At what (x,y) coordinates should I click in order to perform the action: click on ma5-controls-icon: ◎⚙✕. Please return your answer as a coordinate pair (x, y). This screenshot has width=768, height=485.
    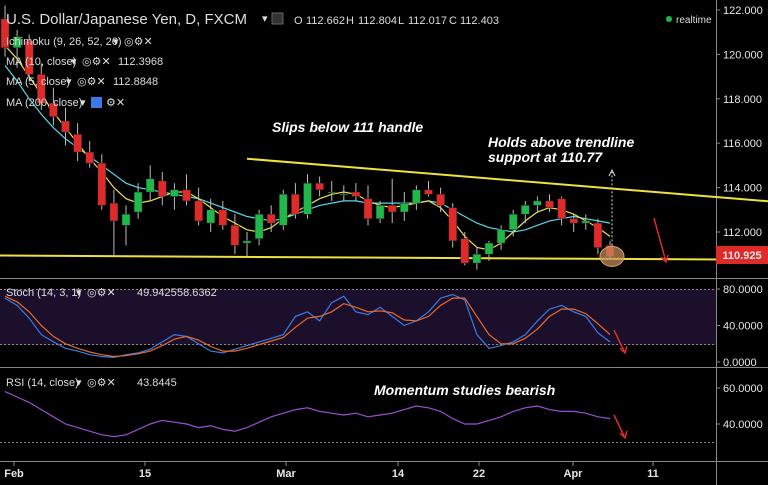
    Looking at the image, I should click on (91, 82).